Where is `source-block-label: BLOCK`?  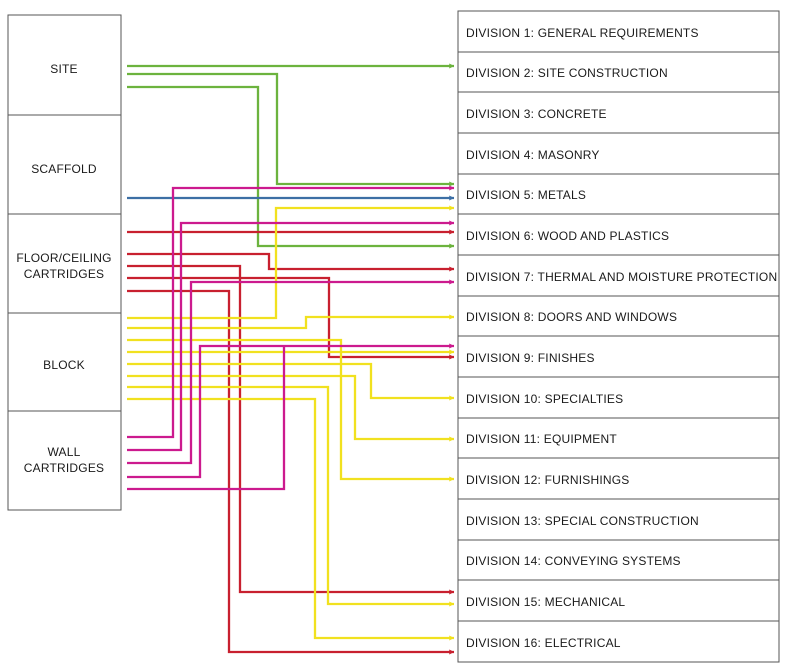
source-block-label: BLOCK is located at coordinates (64, 365).